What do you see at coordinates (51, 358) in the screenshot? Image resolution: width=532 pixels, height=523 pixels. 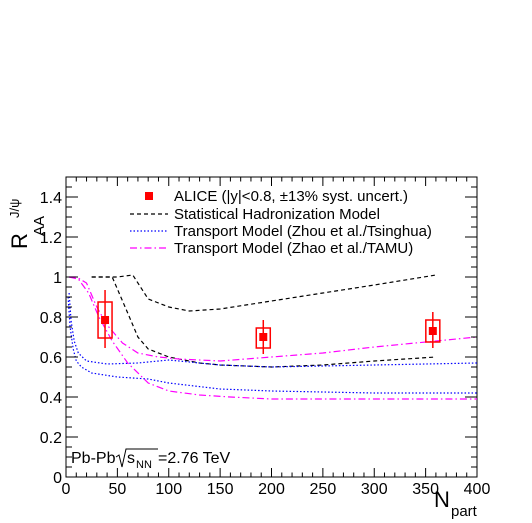 I see `y-tick-label: 0.6` at bounding box center [51, 358].